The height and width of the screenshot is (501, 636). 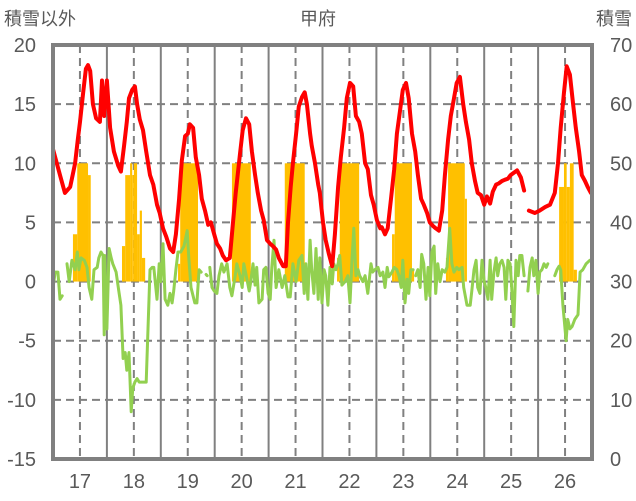 What do you see at coordinates (621, 342) in the screenshot?
I see `y-right-tick-label: 20` at bounding box center [621, 342].